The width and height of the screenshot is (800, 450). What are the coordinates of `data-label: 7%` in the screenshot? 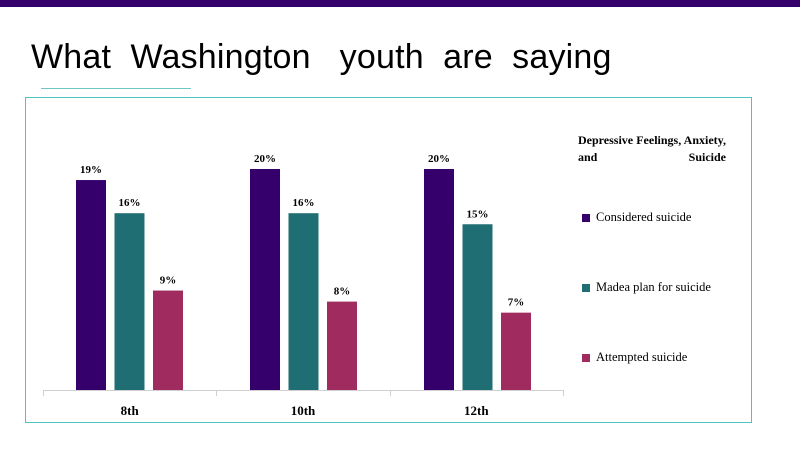 It's located at (516, 303).